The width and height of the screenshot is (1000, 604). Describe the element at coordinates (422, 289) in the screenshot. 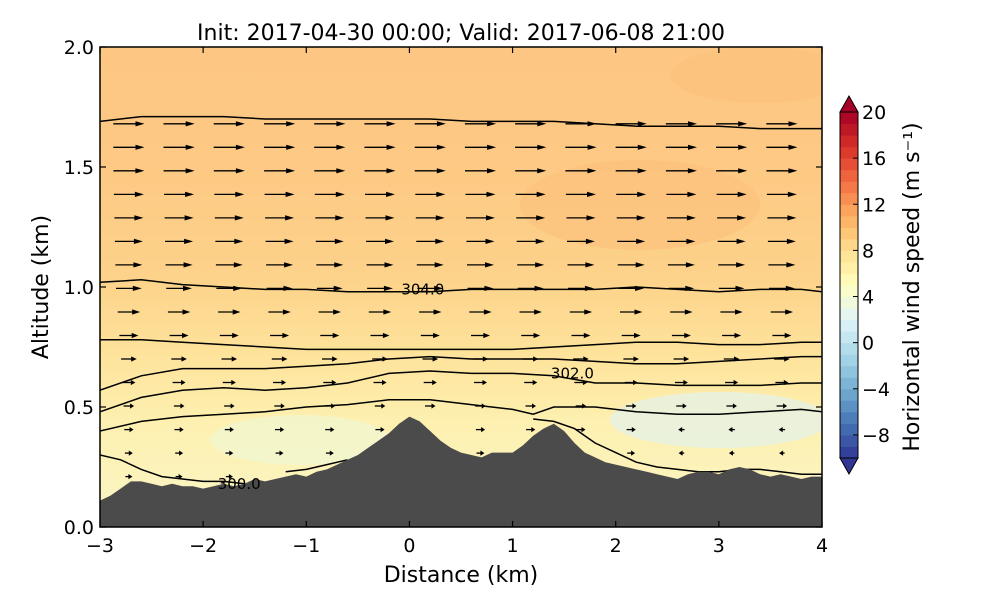

I see `contour-label: 304.0` at that location.